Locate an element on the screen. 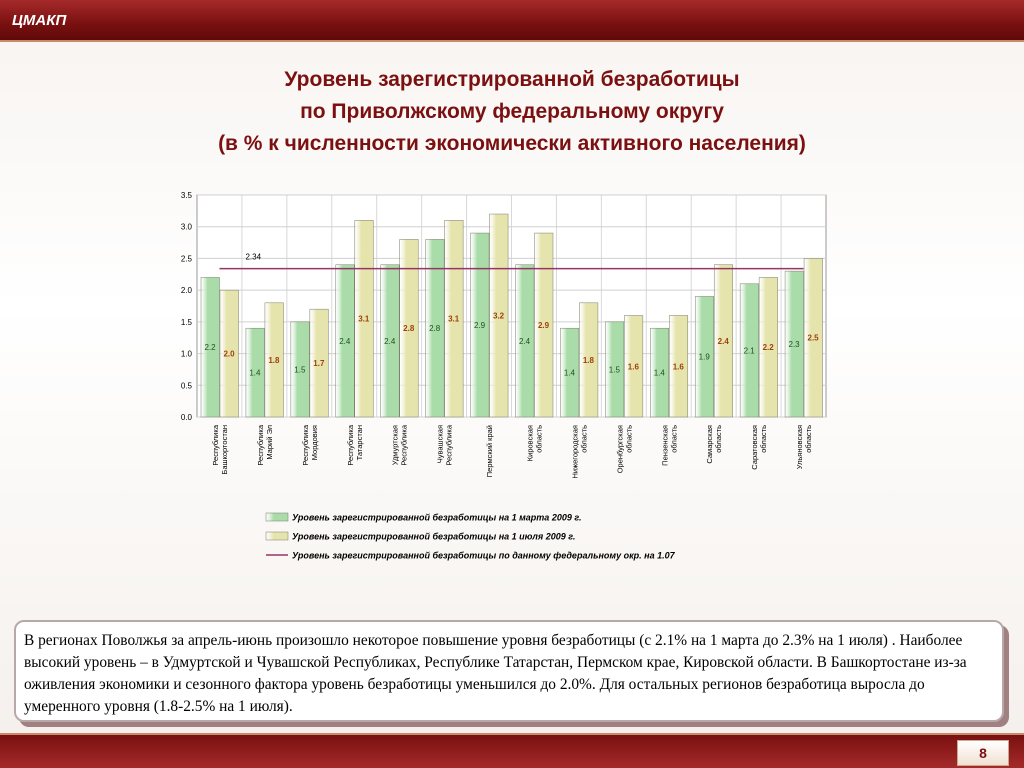 The height and width of the screenshot is (768, 1024). x-tick-label: Саратовскаяобласть is located at coordinates (759, 447).